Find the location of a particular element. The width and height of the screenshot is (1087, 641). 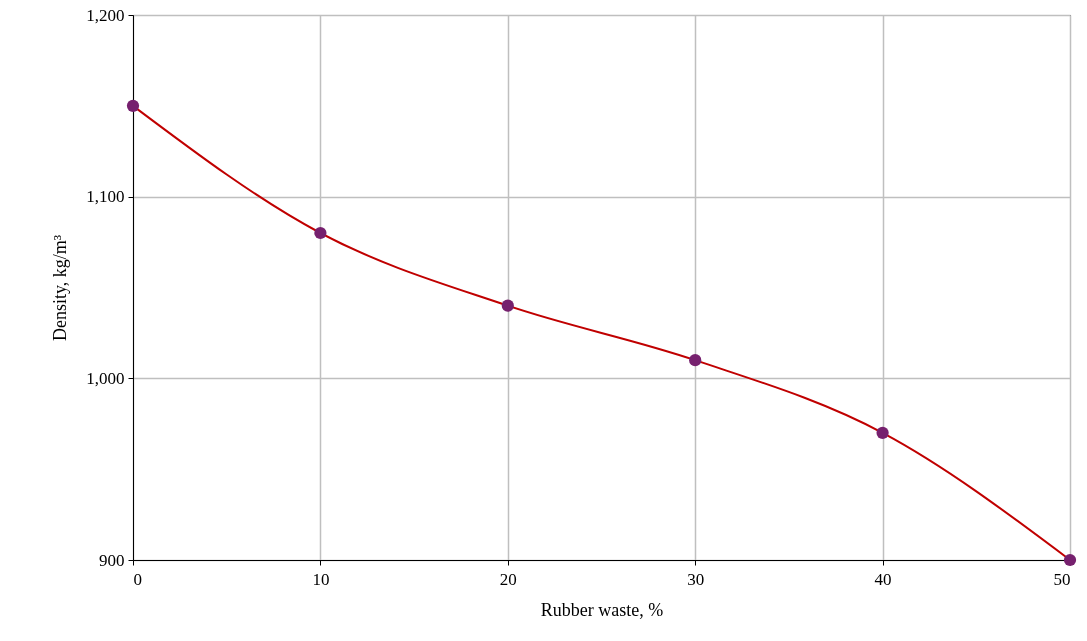

y-tick-label: 1,200 is located at coordinates (105, 15).